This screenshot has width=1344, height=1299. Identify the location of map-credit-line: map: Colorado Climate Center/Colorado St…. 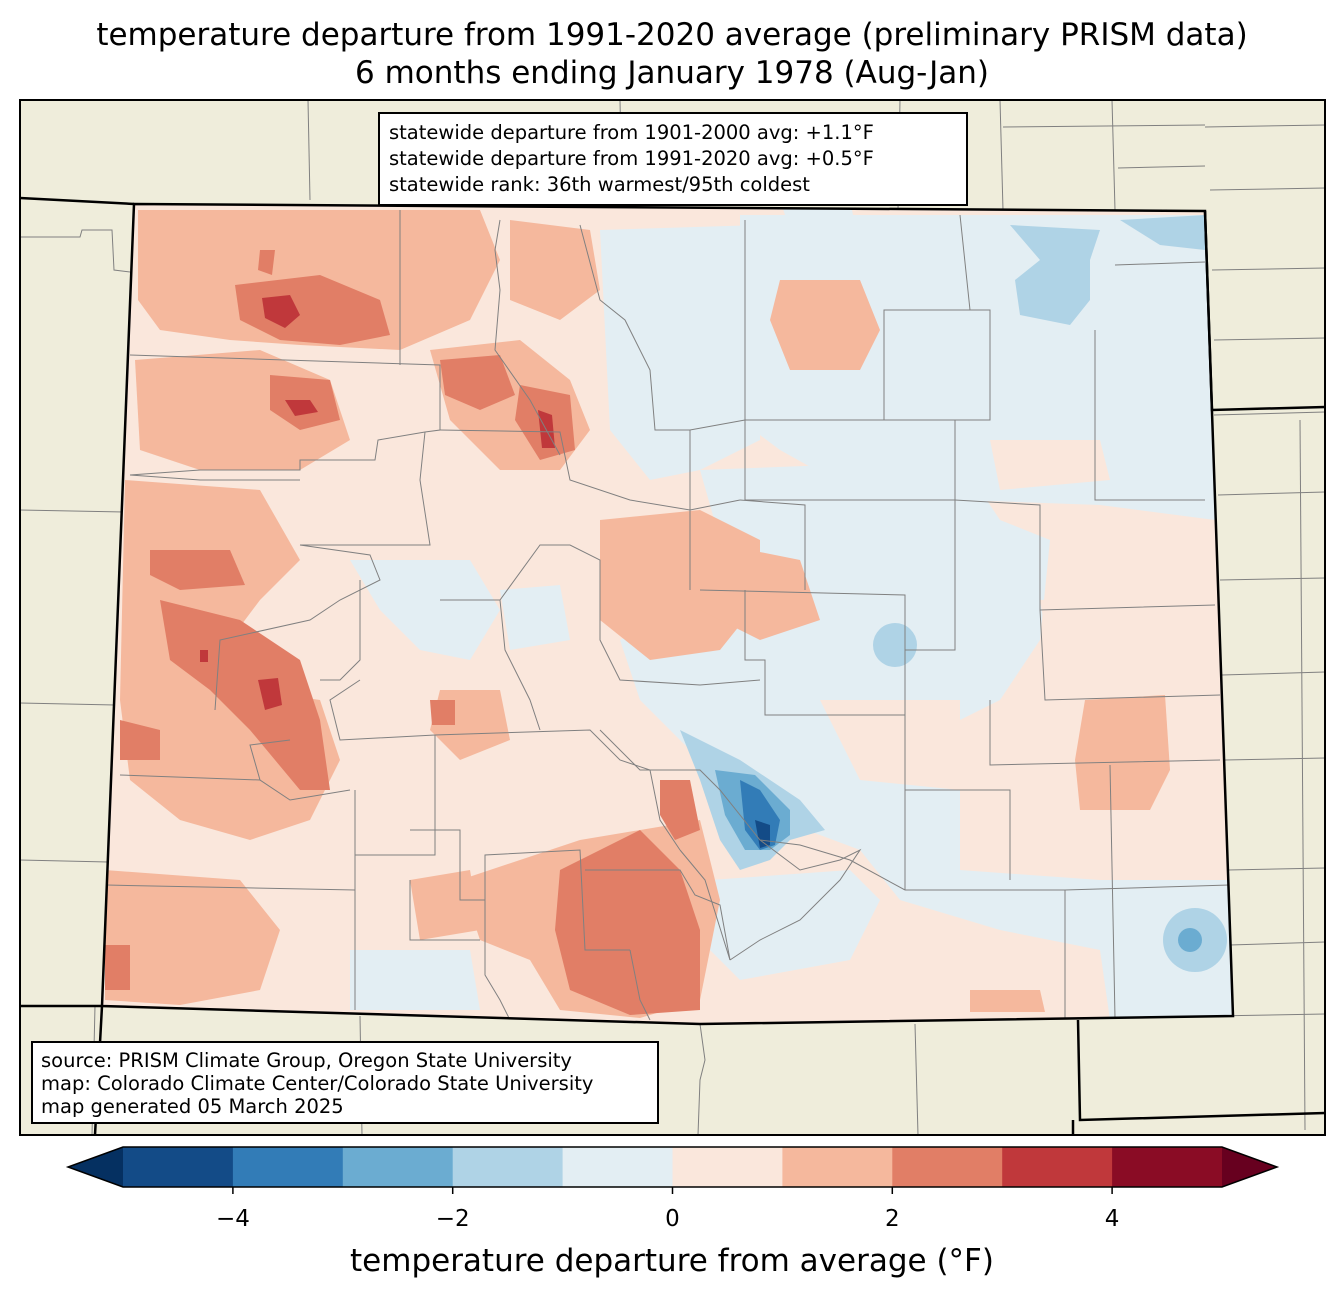
(317, 1083).